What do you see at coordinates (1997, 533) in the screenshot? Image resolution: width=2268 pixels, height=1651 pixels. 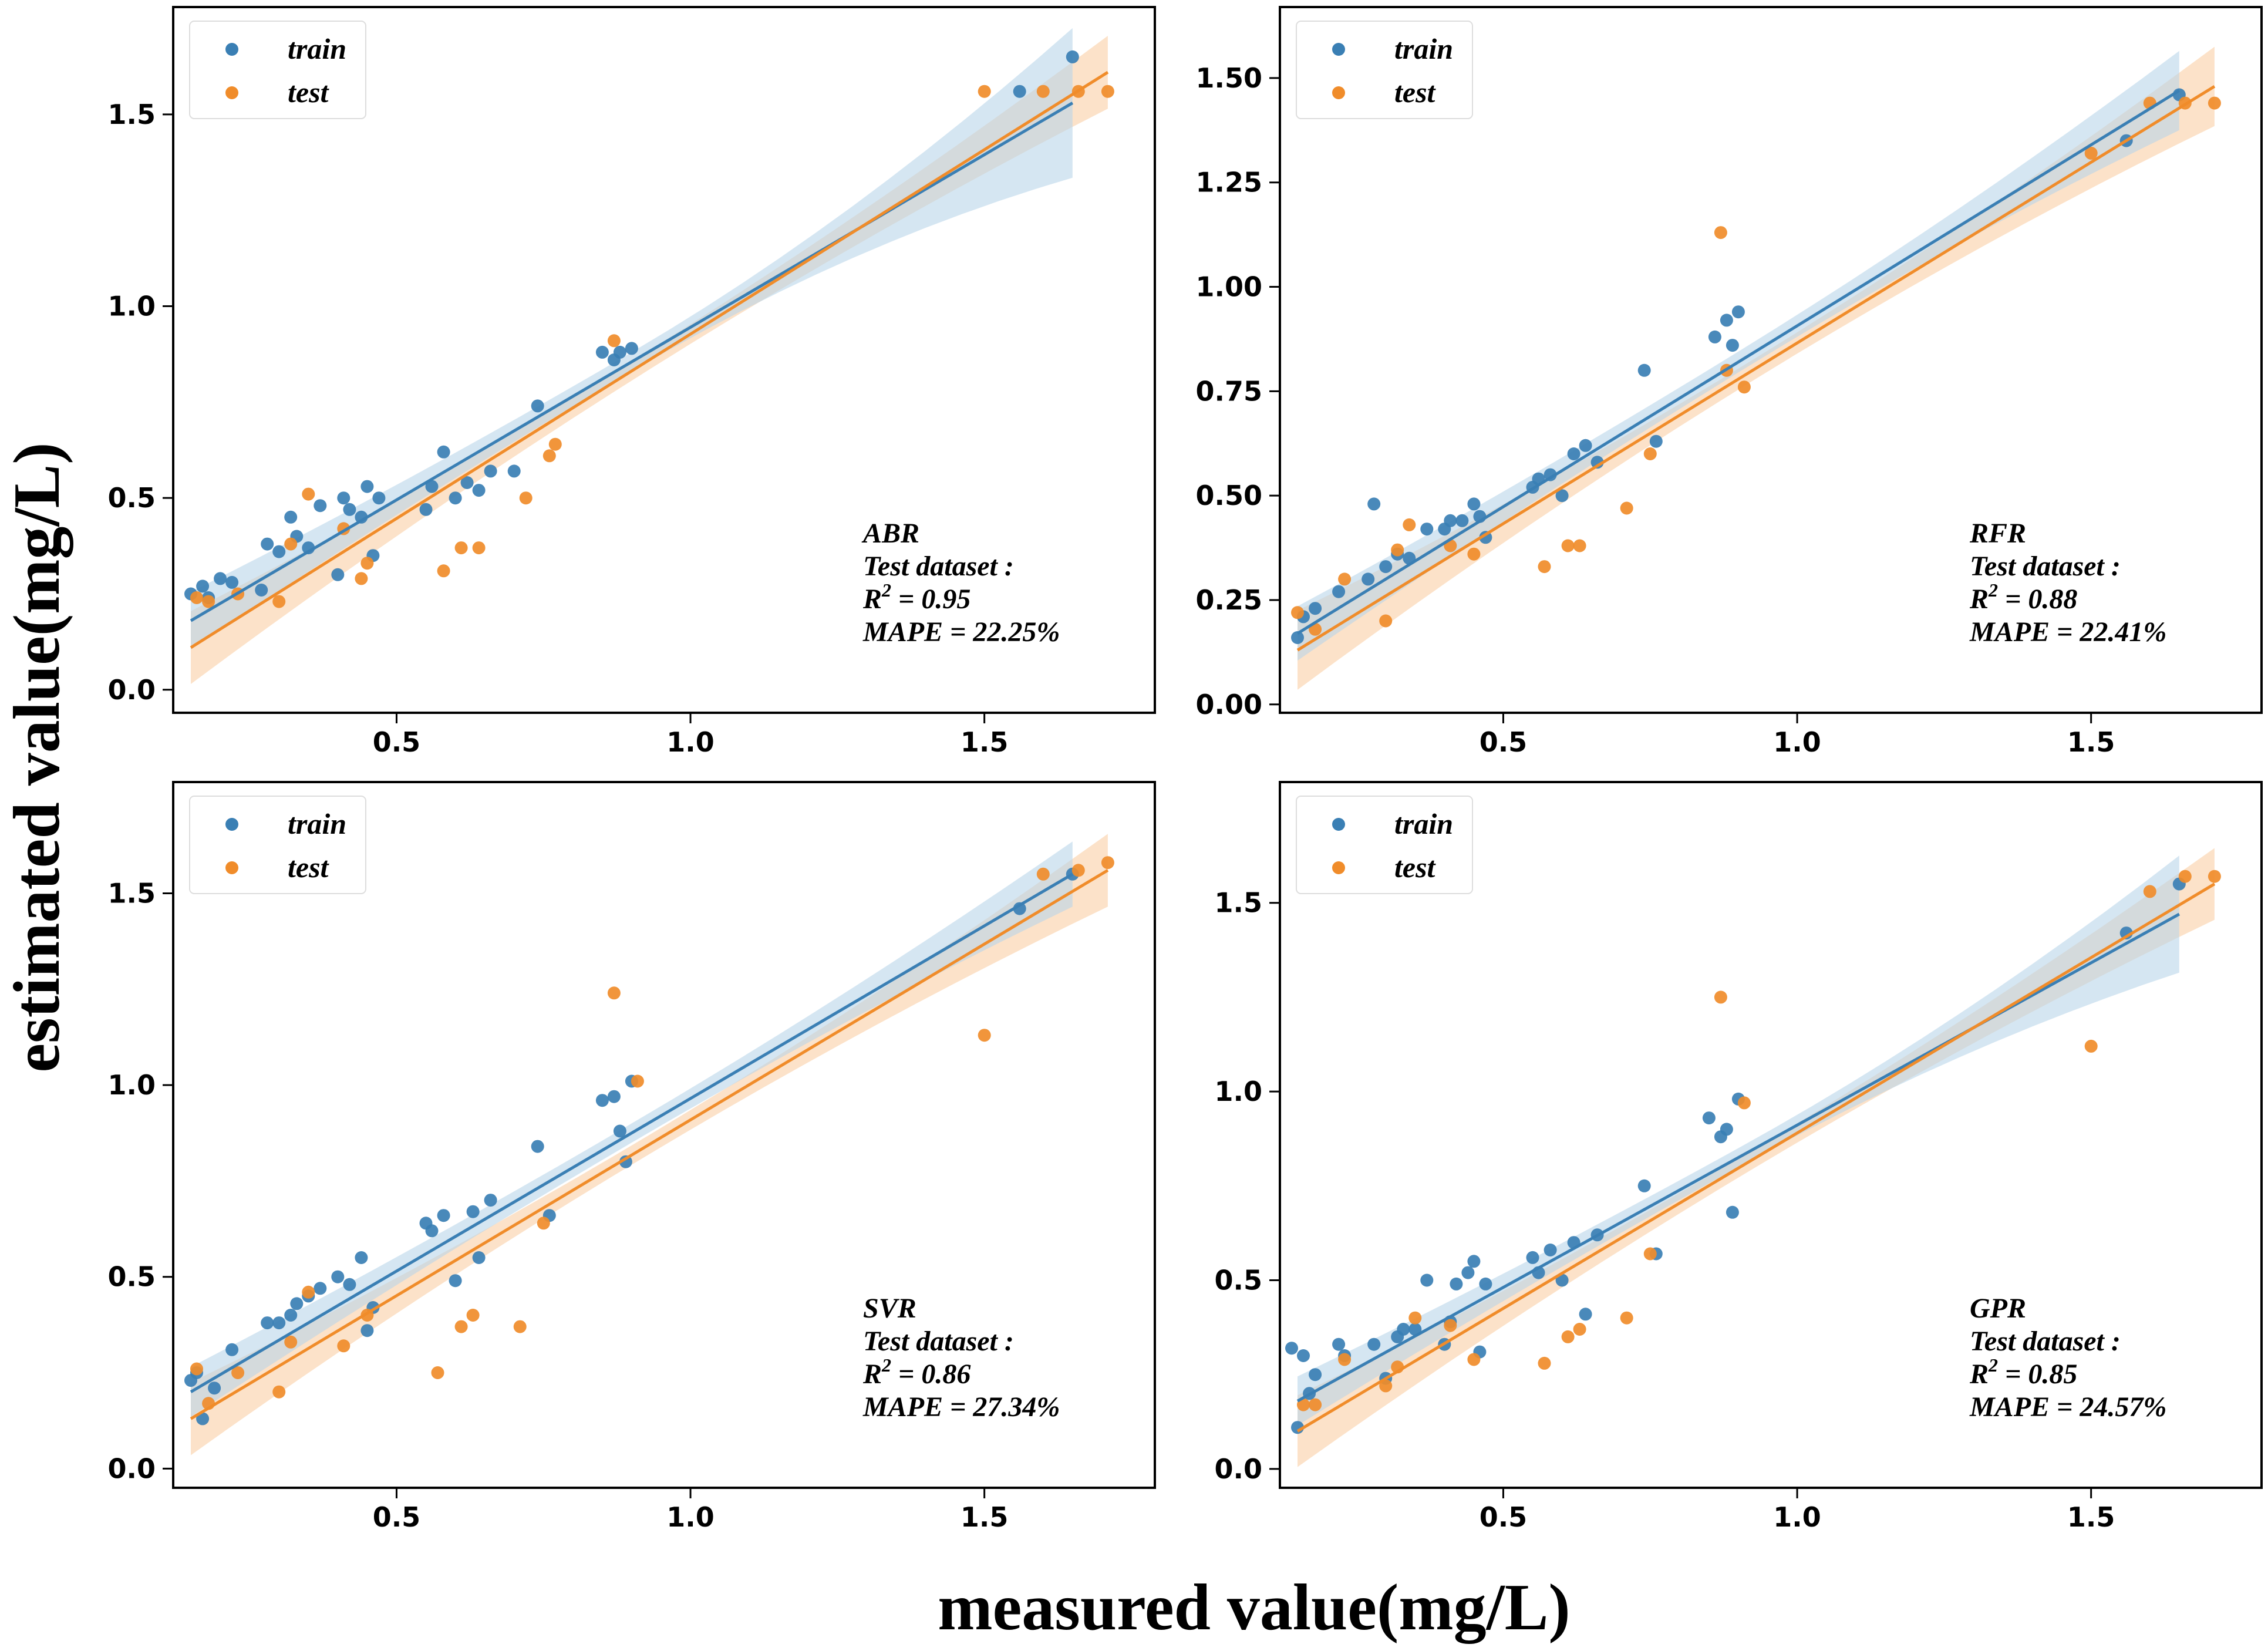 I see `model-name: RFR` at bounding box center [1997, 533].